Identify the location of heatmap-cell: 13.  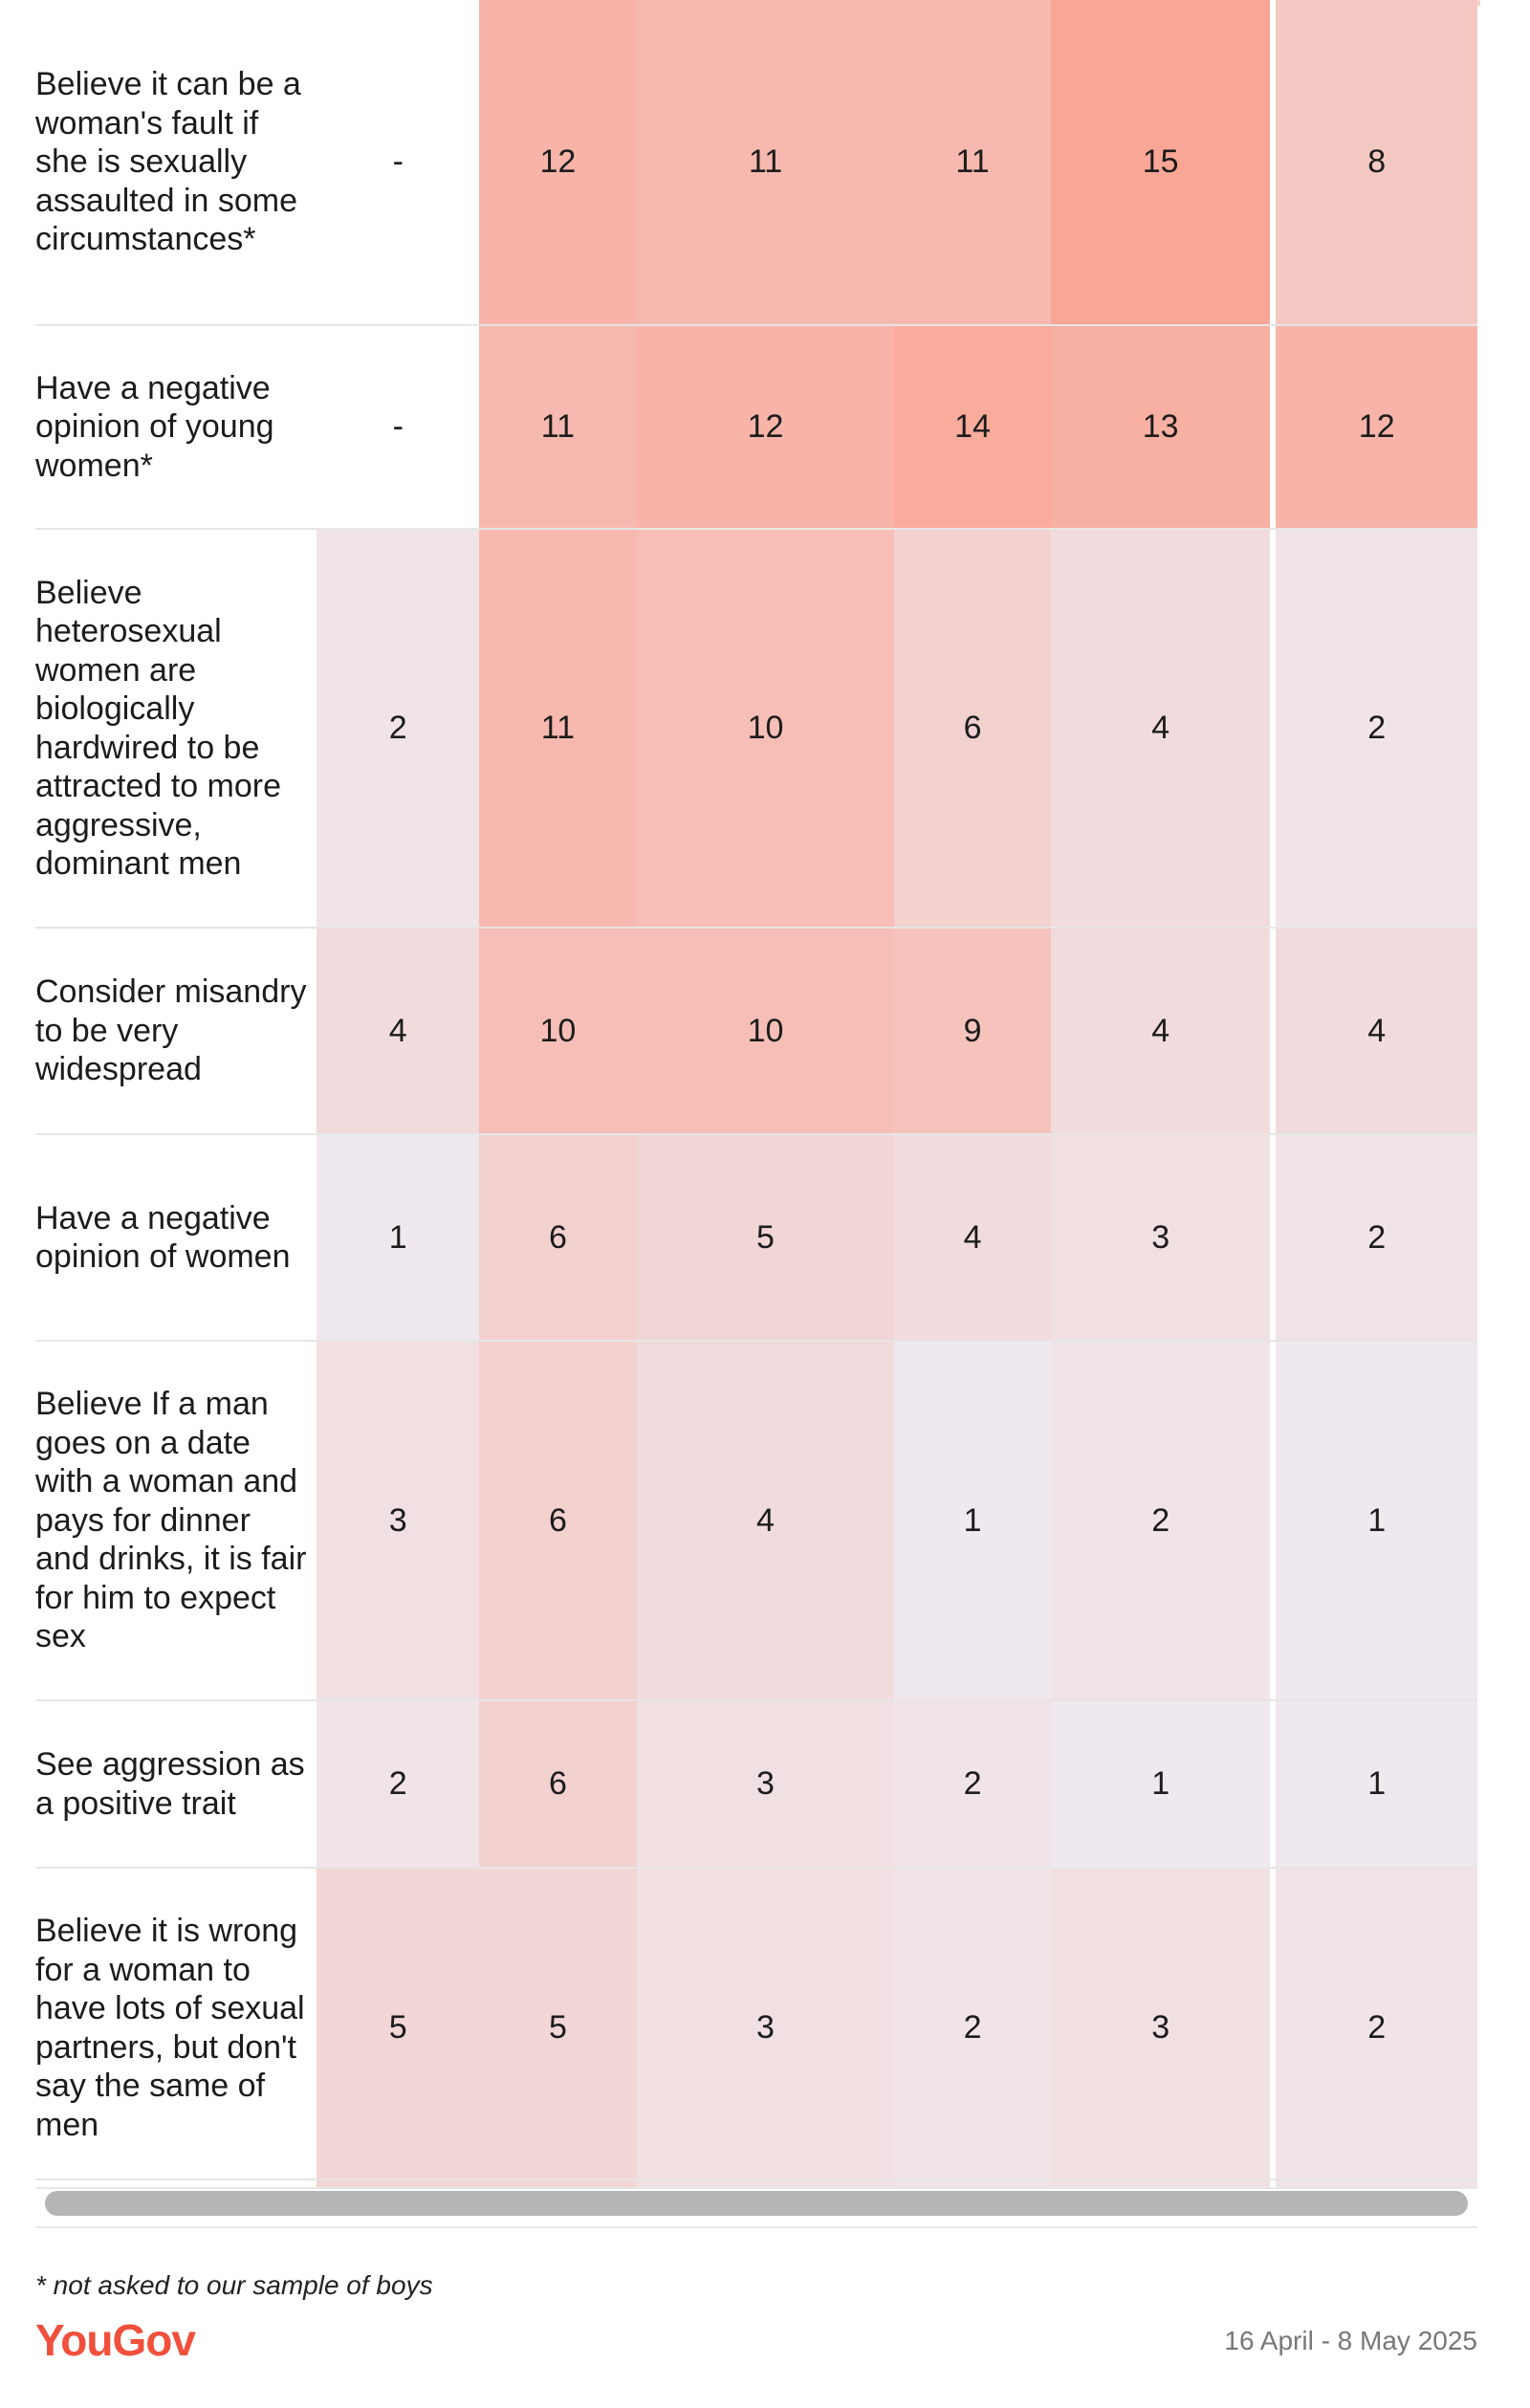
(1161, 427).